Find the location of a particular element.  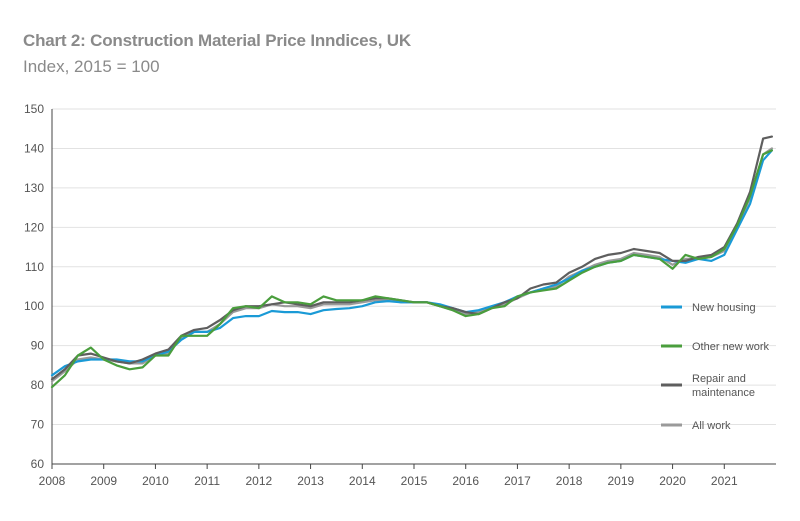

x-tick-label-2016: 2016 is located at coordinates (465, 481).